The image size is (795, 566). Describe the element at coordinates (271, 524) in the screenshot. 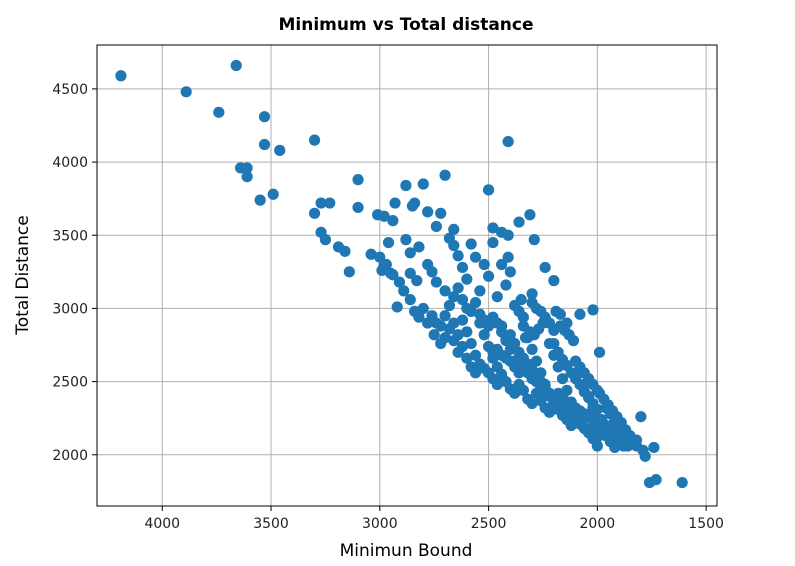

I see `x-tick-label: 3500` at that location.